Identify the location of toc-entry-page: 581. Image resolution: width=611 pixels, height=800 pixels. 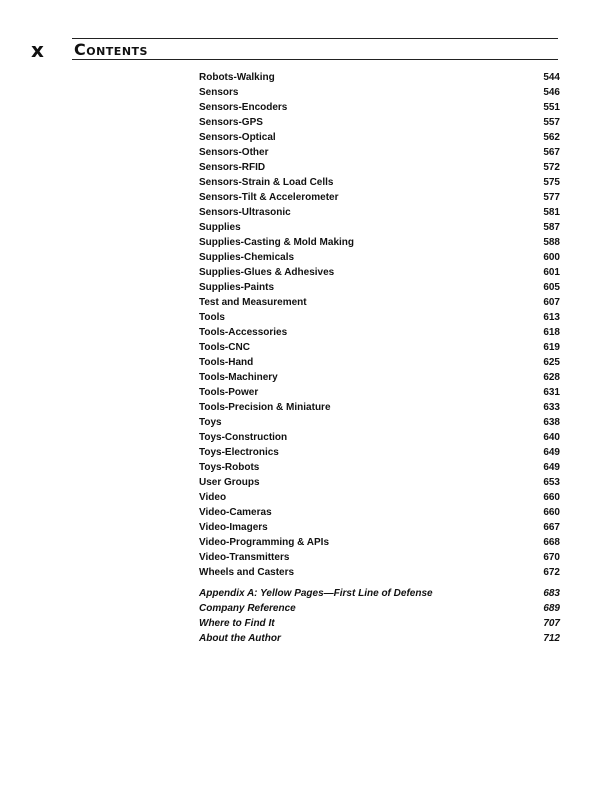
(551, 212).